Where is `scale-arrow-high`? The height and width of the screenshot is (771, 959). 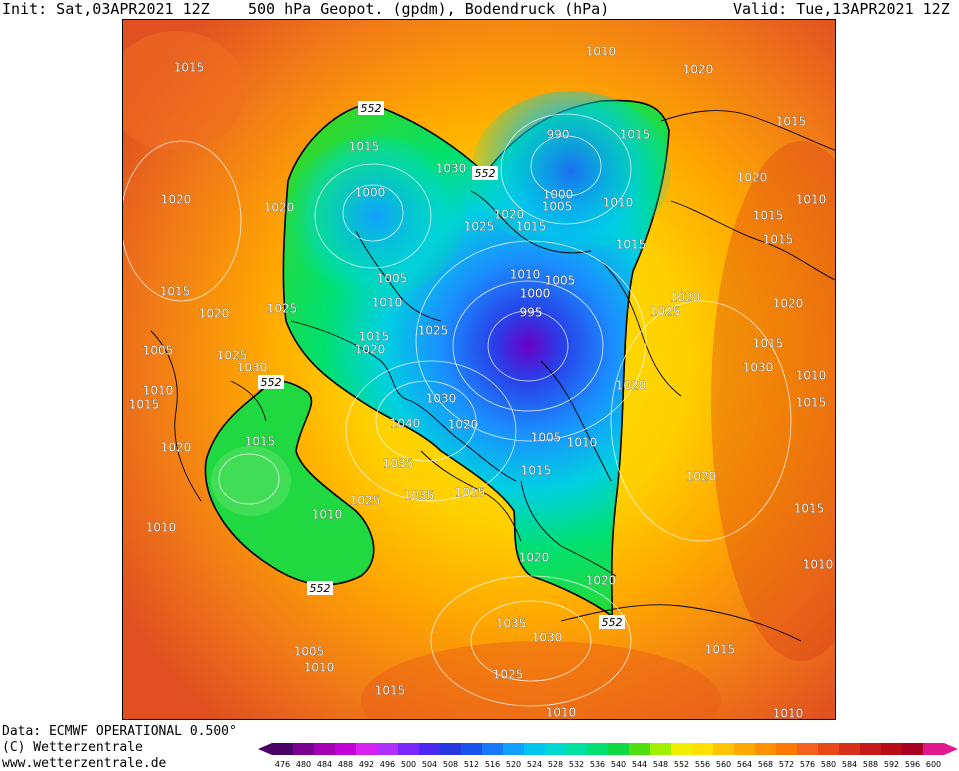
scale-arrow-high is located at coordinates (951, 749).